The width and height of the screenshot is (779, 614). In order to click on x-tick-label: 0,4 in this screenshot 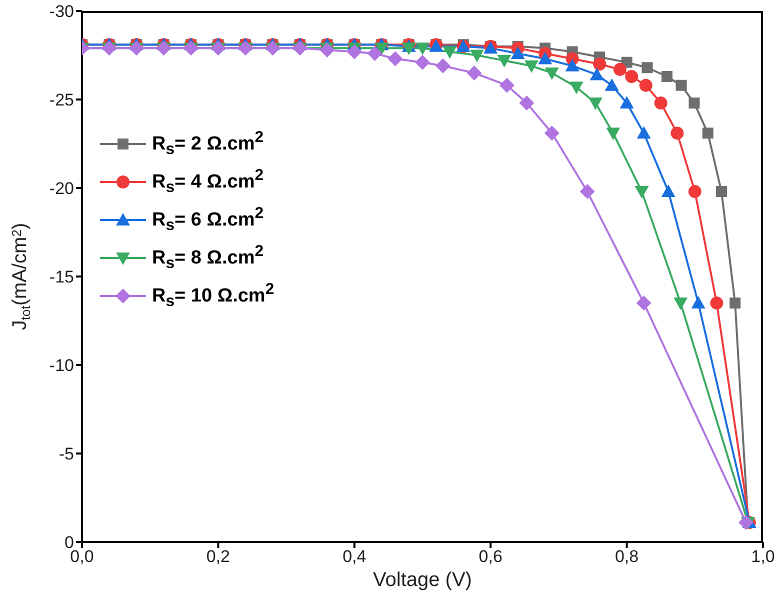, I will do `click(354, 556)`.